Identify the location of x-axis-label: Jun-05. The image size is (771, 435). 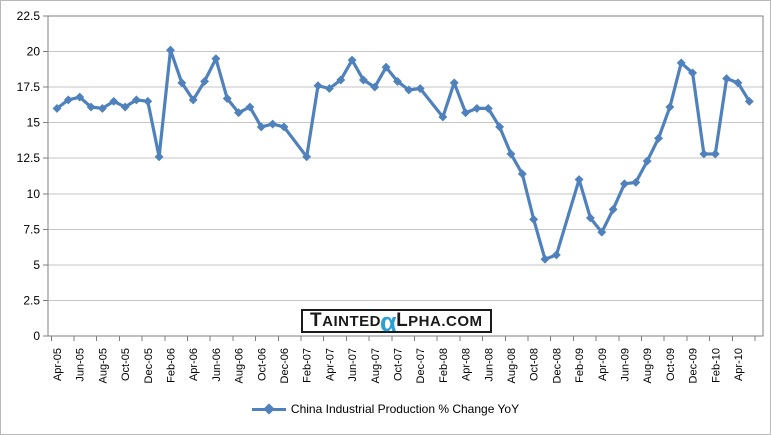
(81, 365).